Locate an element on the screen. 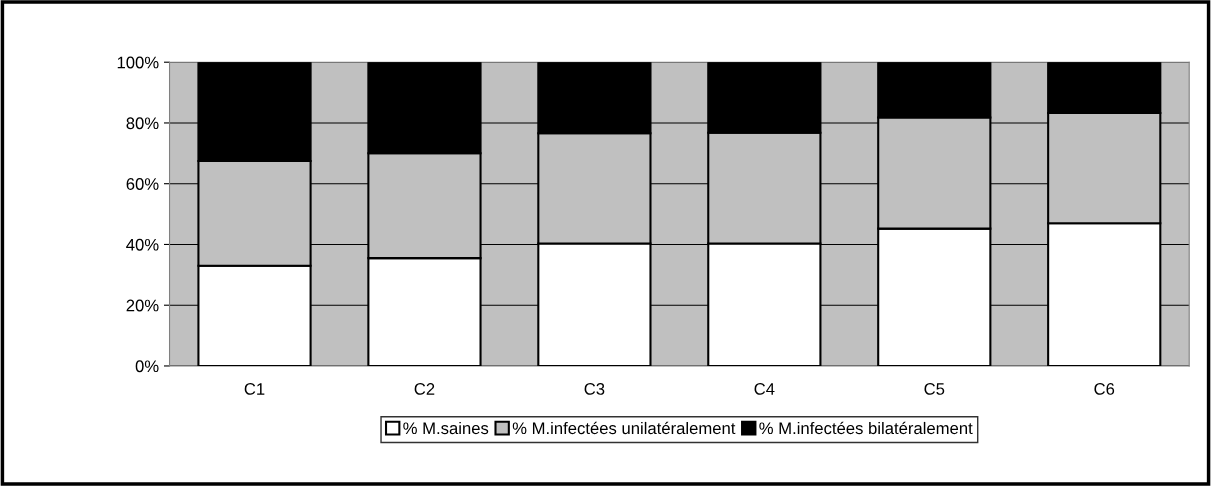 This screenshot has width=1211, height=486. x-tick-label: C2 is located at coordinates (424, 389).